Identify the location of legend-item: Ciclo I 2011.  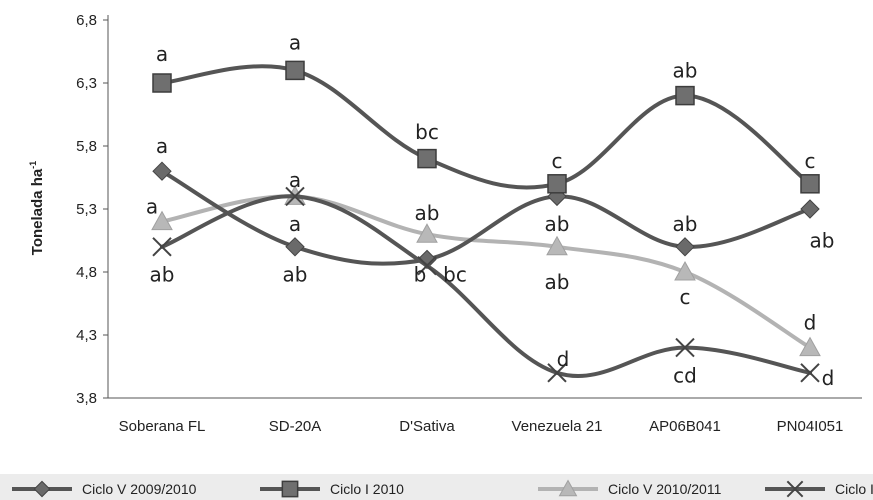
(819, 489).